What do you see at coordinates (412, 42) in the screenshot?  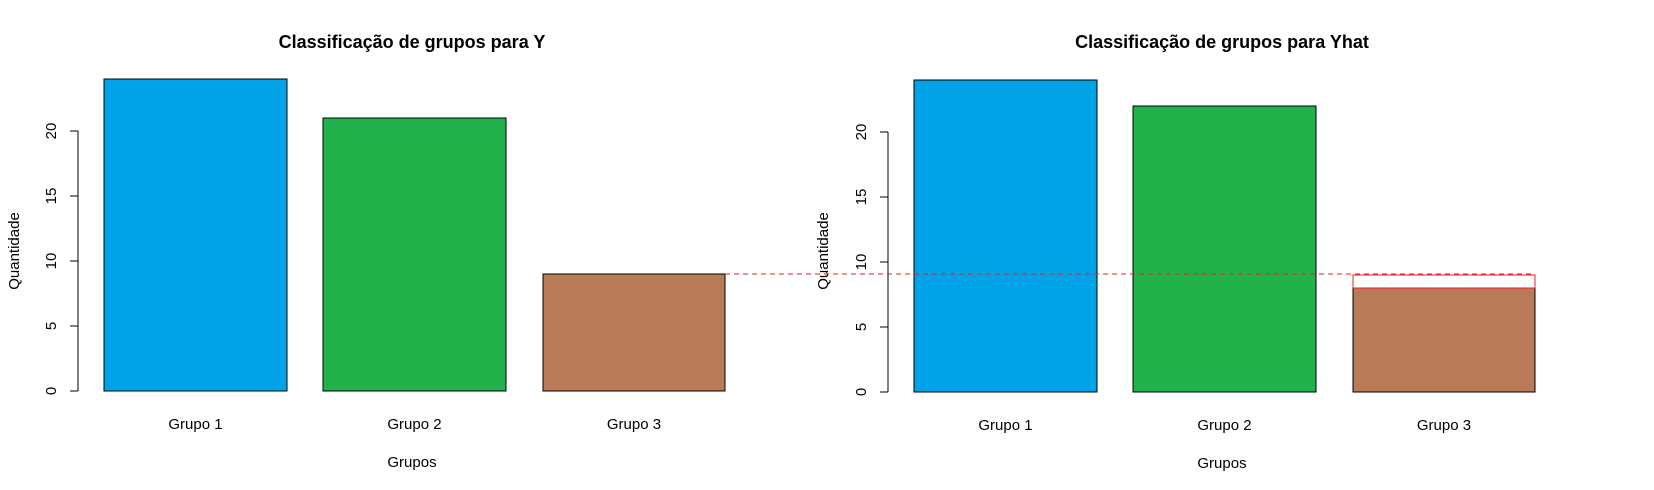 I see `chart-title: Classificação de grupos para Y` at bounding box center [412, 42].